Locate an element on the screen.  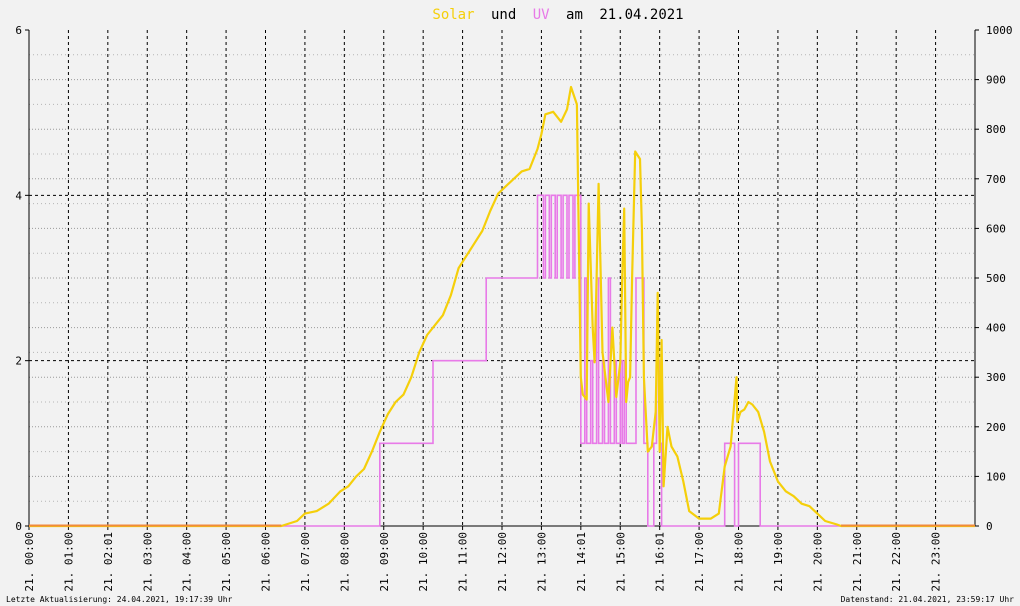
x-tick-label: 21. 18:00 is located at coordinates (739, 562).